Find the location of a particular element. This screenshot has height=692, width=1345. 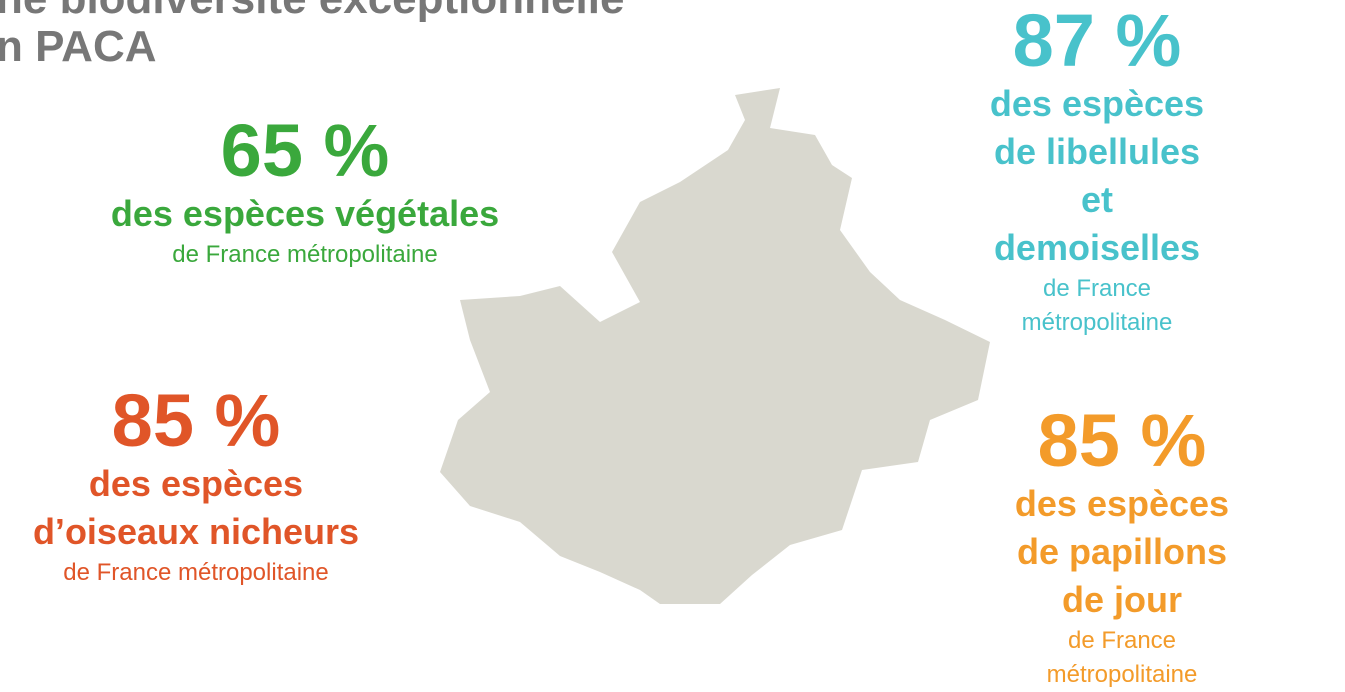

stat-label: des espèces végétales is located at coordinates (305, 213).